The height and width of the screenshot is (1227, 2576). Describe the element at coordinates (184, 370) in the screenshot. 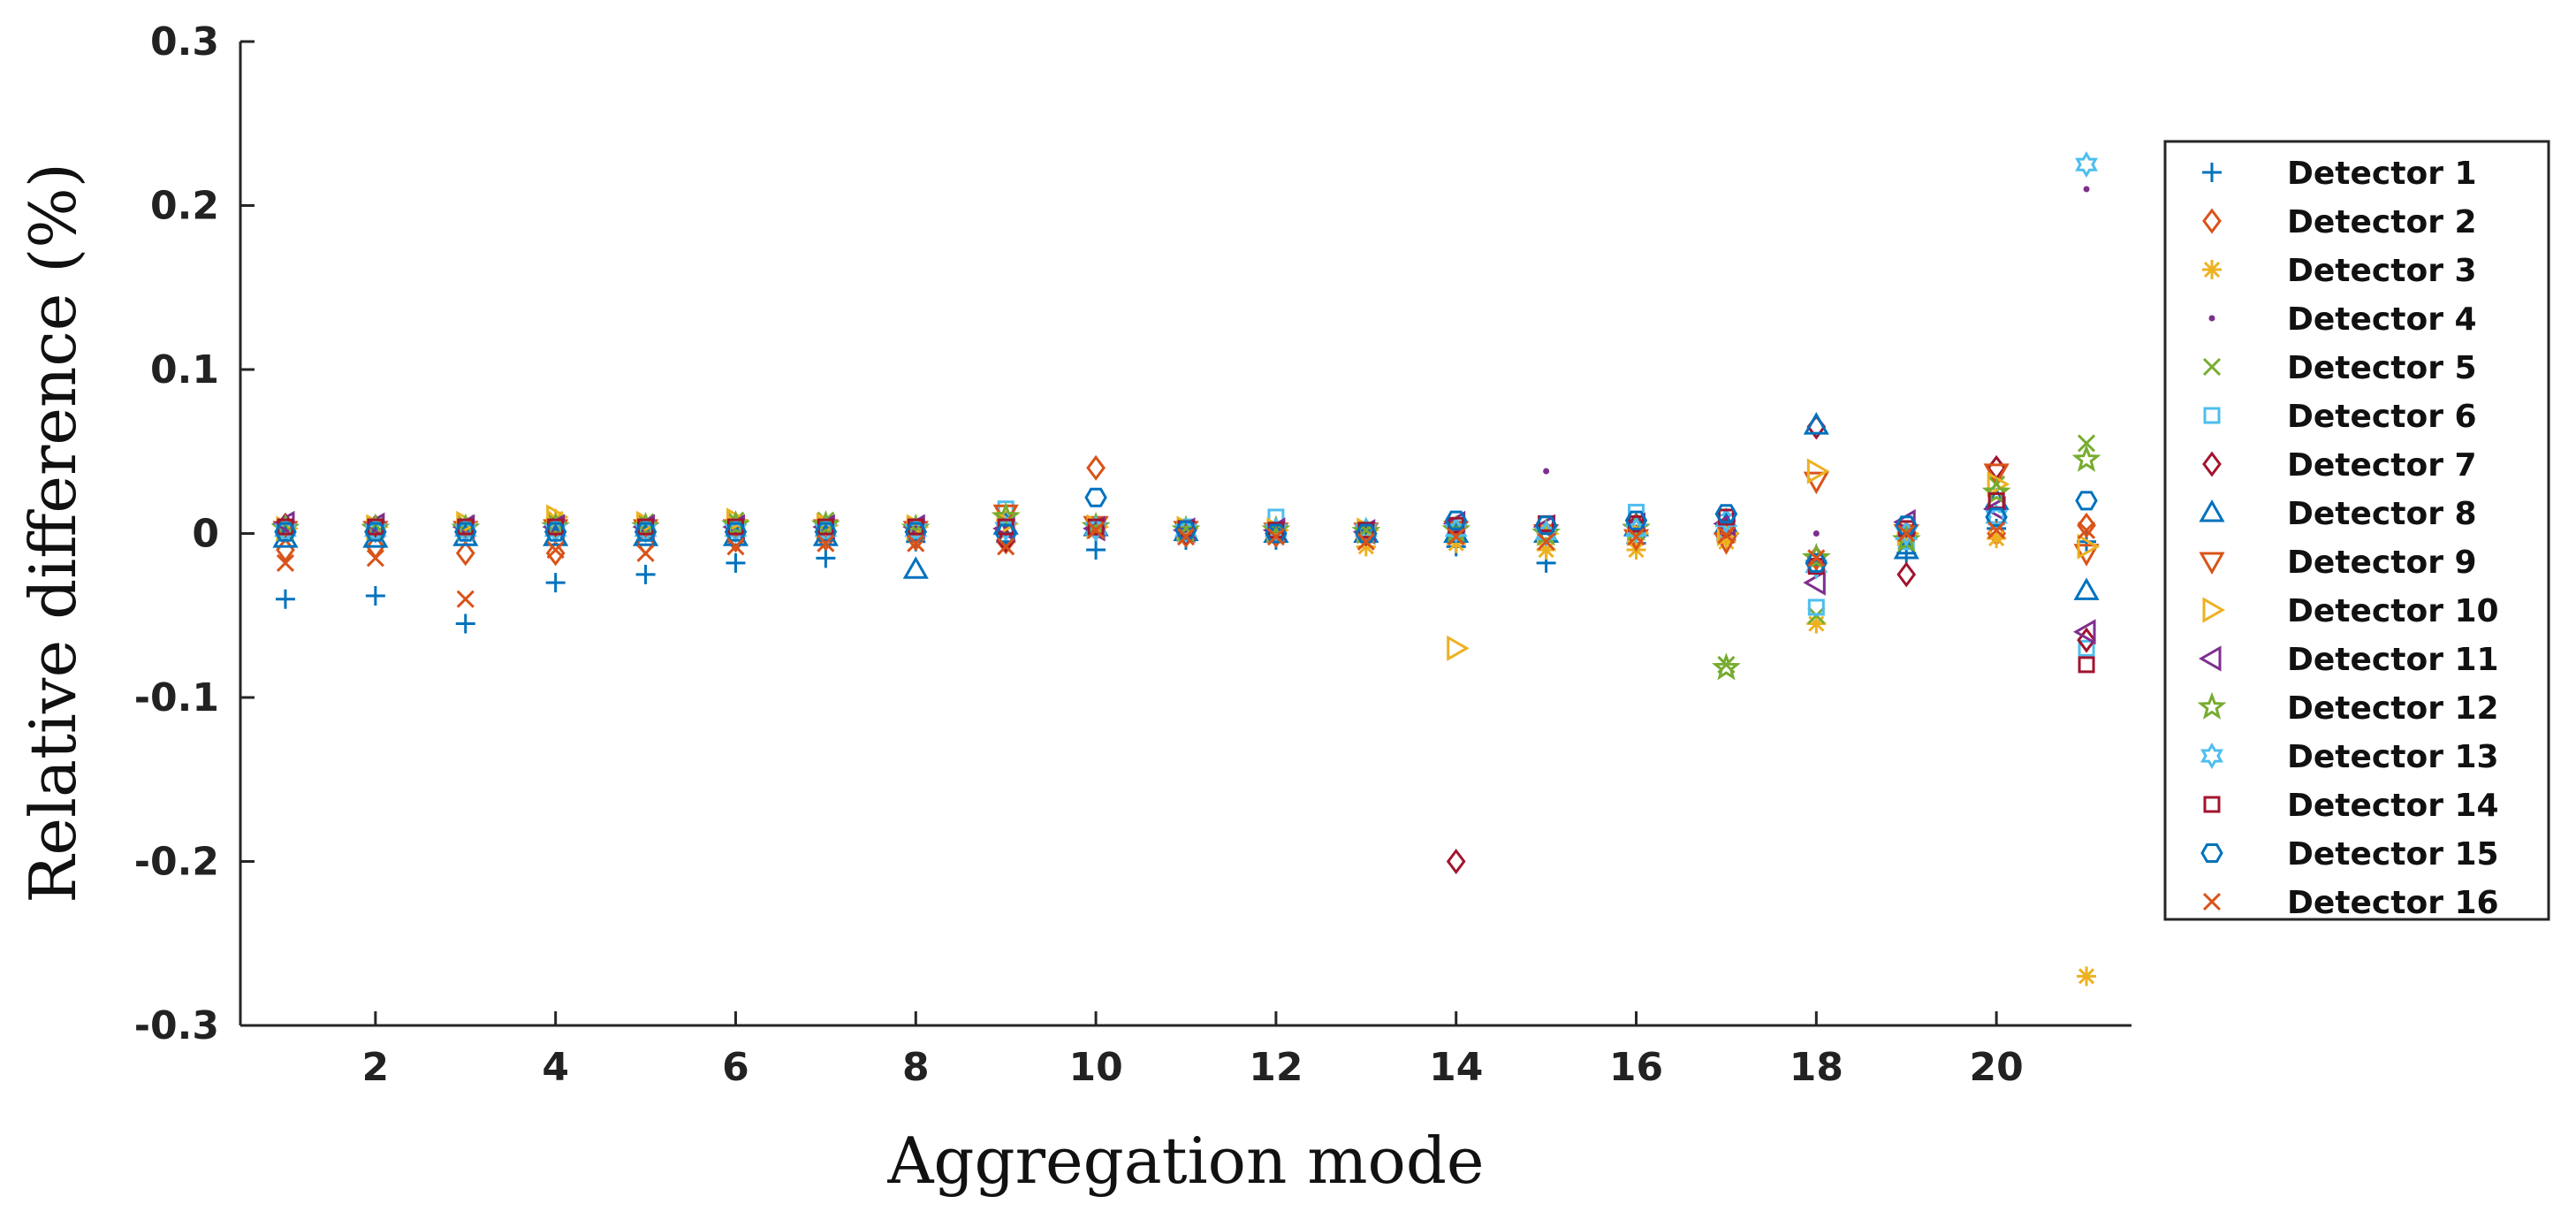

I see `y-tick-label: 0.1` at that location.